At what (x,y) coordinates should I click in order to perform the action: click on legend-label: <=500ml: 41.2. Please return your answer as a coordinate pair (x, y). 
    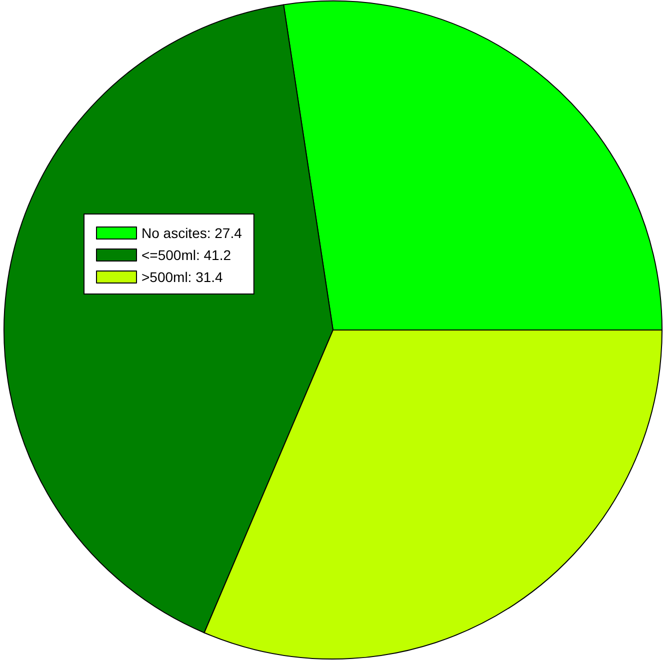
    Looking at the image, I should click on (187, 255).